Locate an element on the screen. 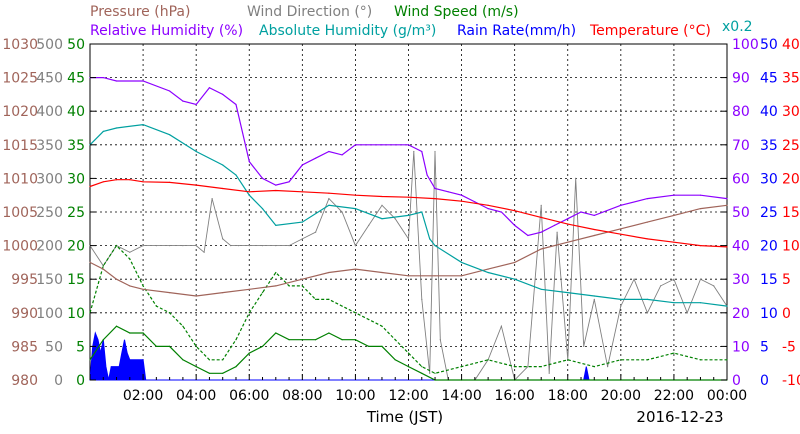 Image resolution: width=800 pixels, height=434 pixels. x-axis-label: Time (JST) is located at coordinates (404, 417).